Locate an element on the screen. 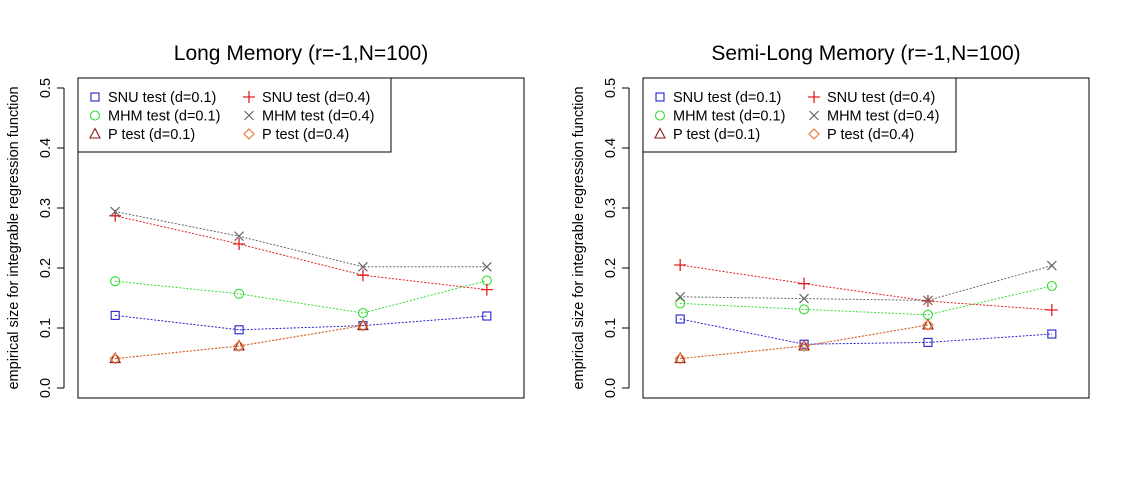 This screenshot has width=1130, height=497. legend-label: P test (d=0.4) is located at coordinates (870, 135).